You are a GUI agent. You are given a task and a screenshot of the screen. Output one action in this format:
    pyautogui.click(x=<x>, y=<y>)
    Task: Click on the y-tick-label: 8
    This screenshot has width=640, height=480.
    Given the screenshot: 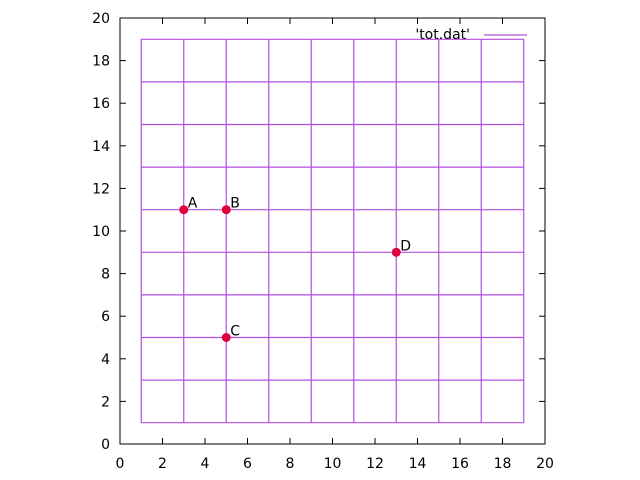 What is the action you would take?
    pyautogui.click(x=105, y=275)
    